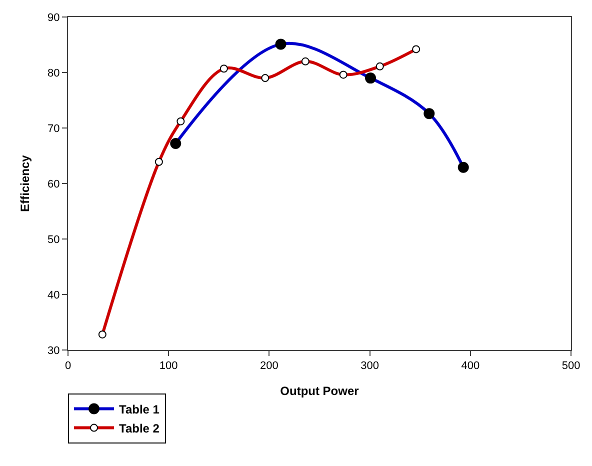  I want to click on y-tick-label: 30, so click(54, 350).